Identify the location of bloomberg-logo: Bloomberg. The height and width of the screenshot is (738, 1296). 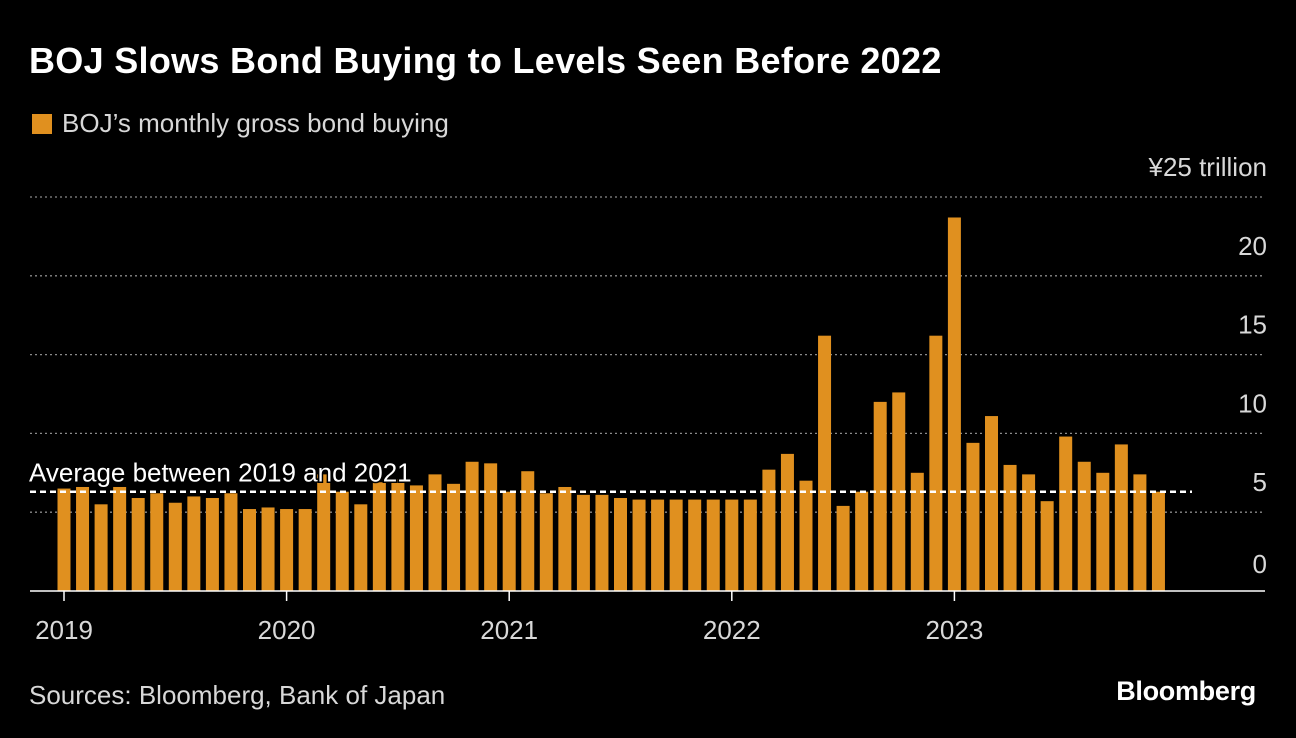
(1186, 691).